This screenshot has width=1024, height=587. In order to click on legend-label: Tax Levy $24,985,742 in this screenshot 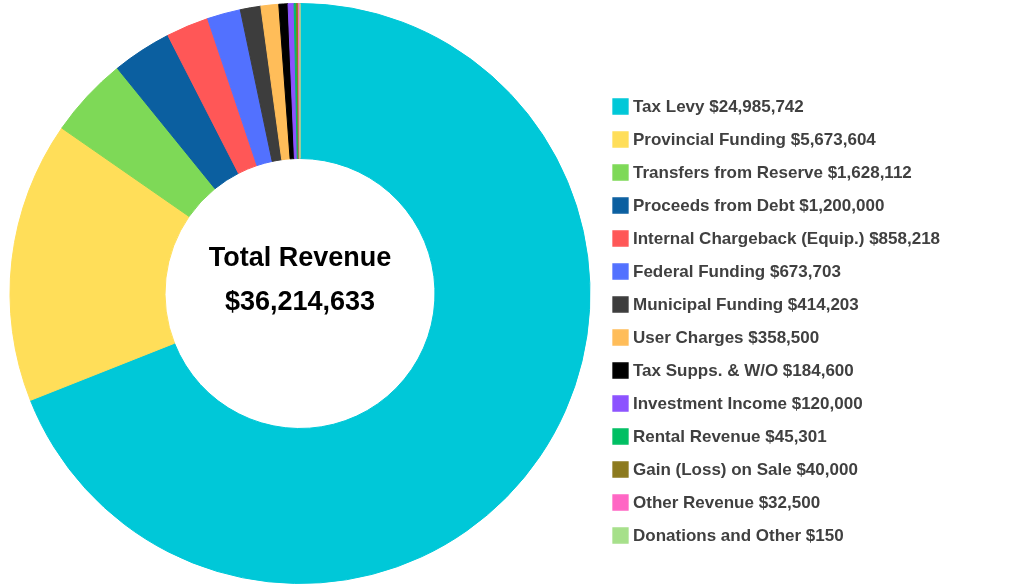, I will do `click(718, 106)`.